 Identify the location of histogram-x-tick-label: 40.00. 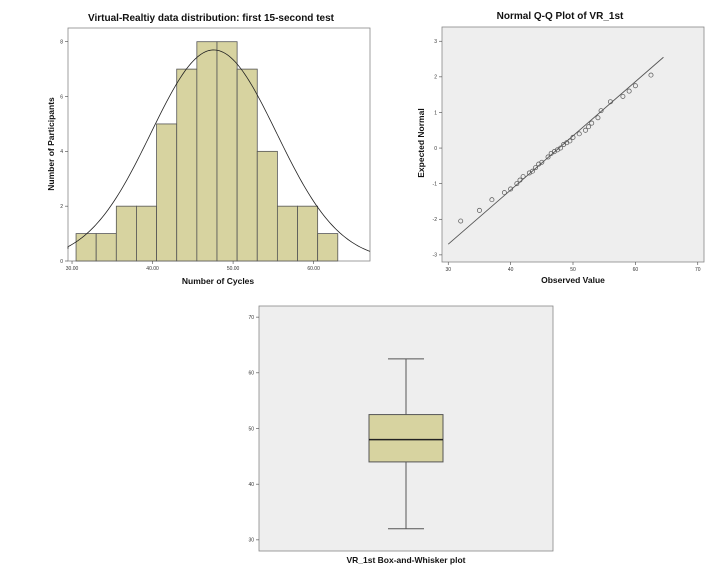
(152, 269).